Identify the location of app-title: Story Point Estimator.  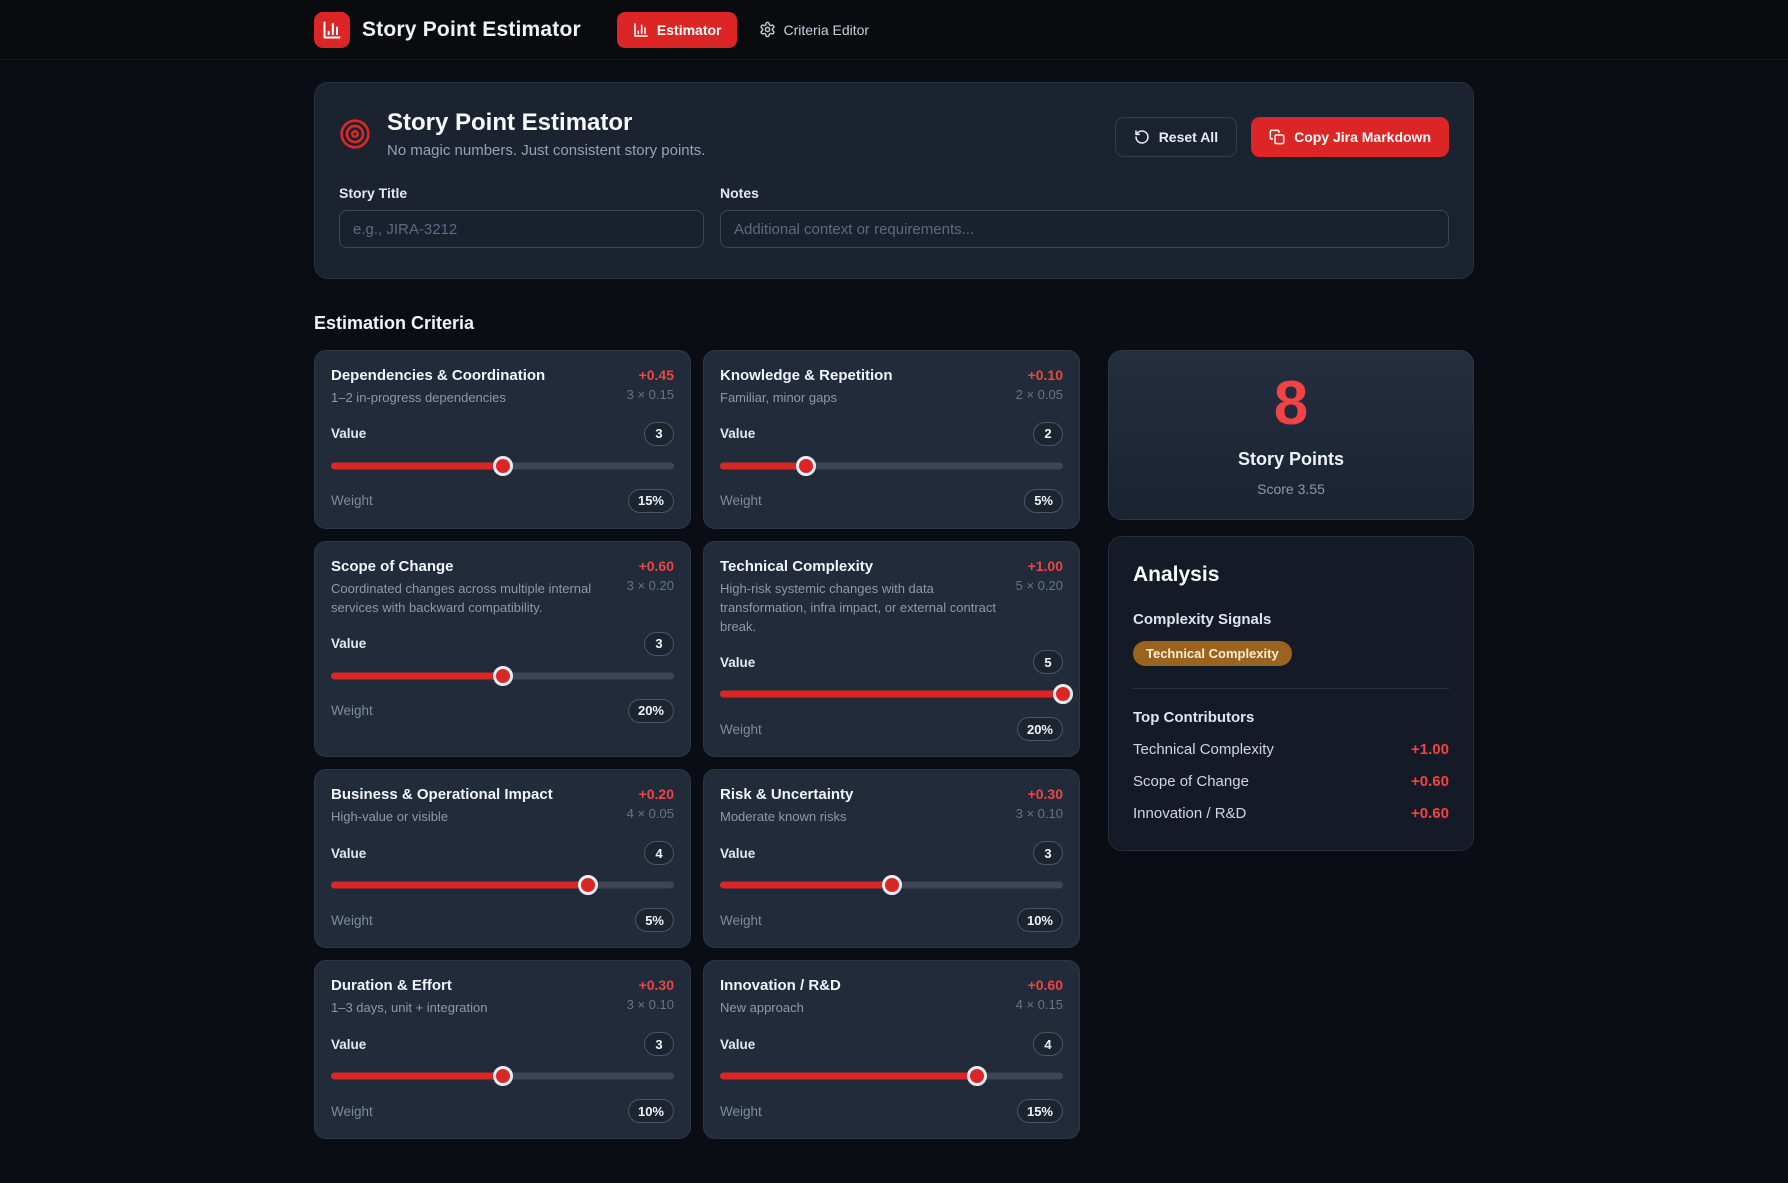
(471, 29).